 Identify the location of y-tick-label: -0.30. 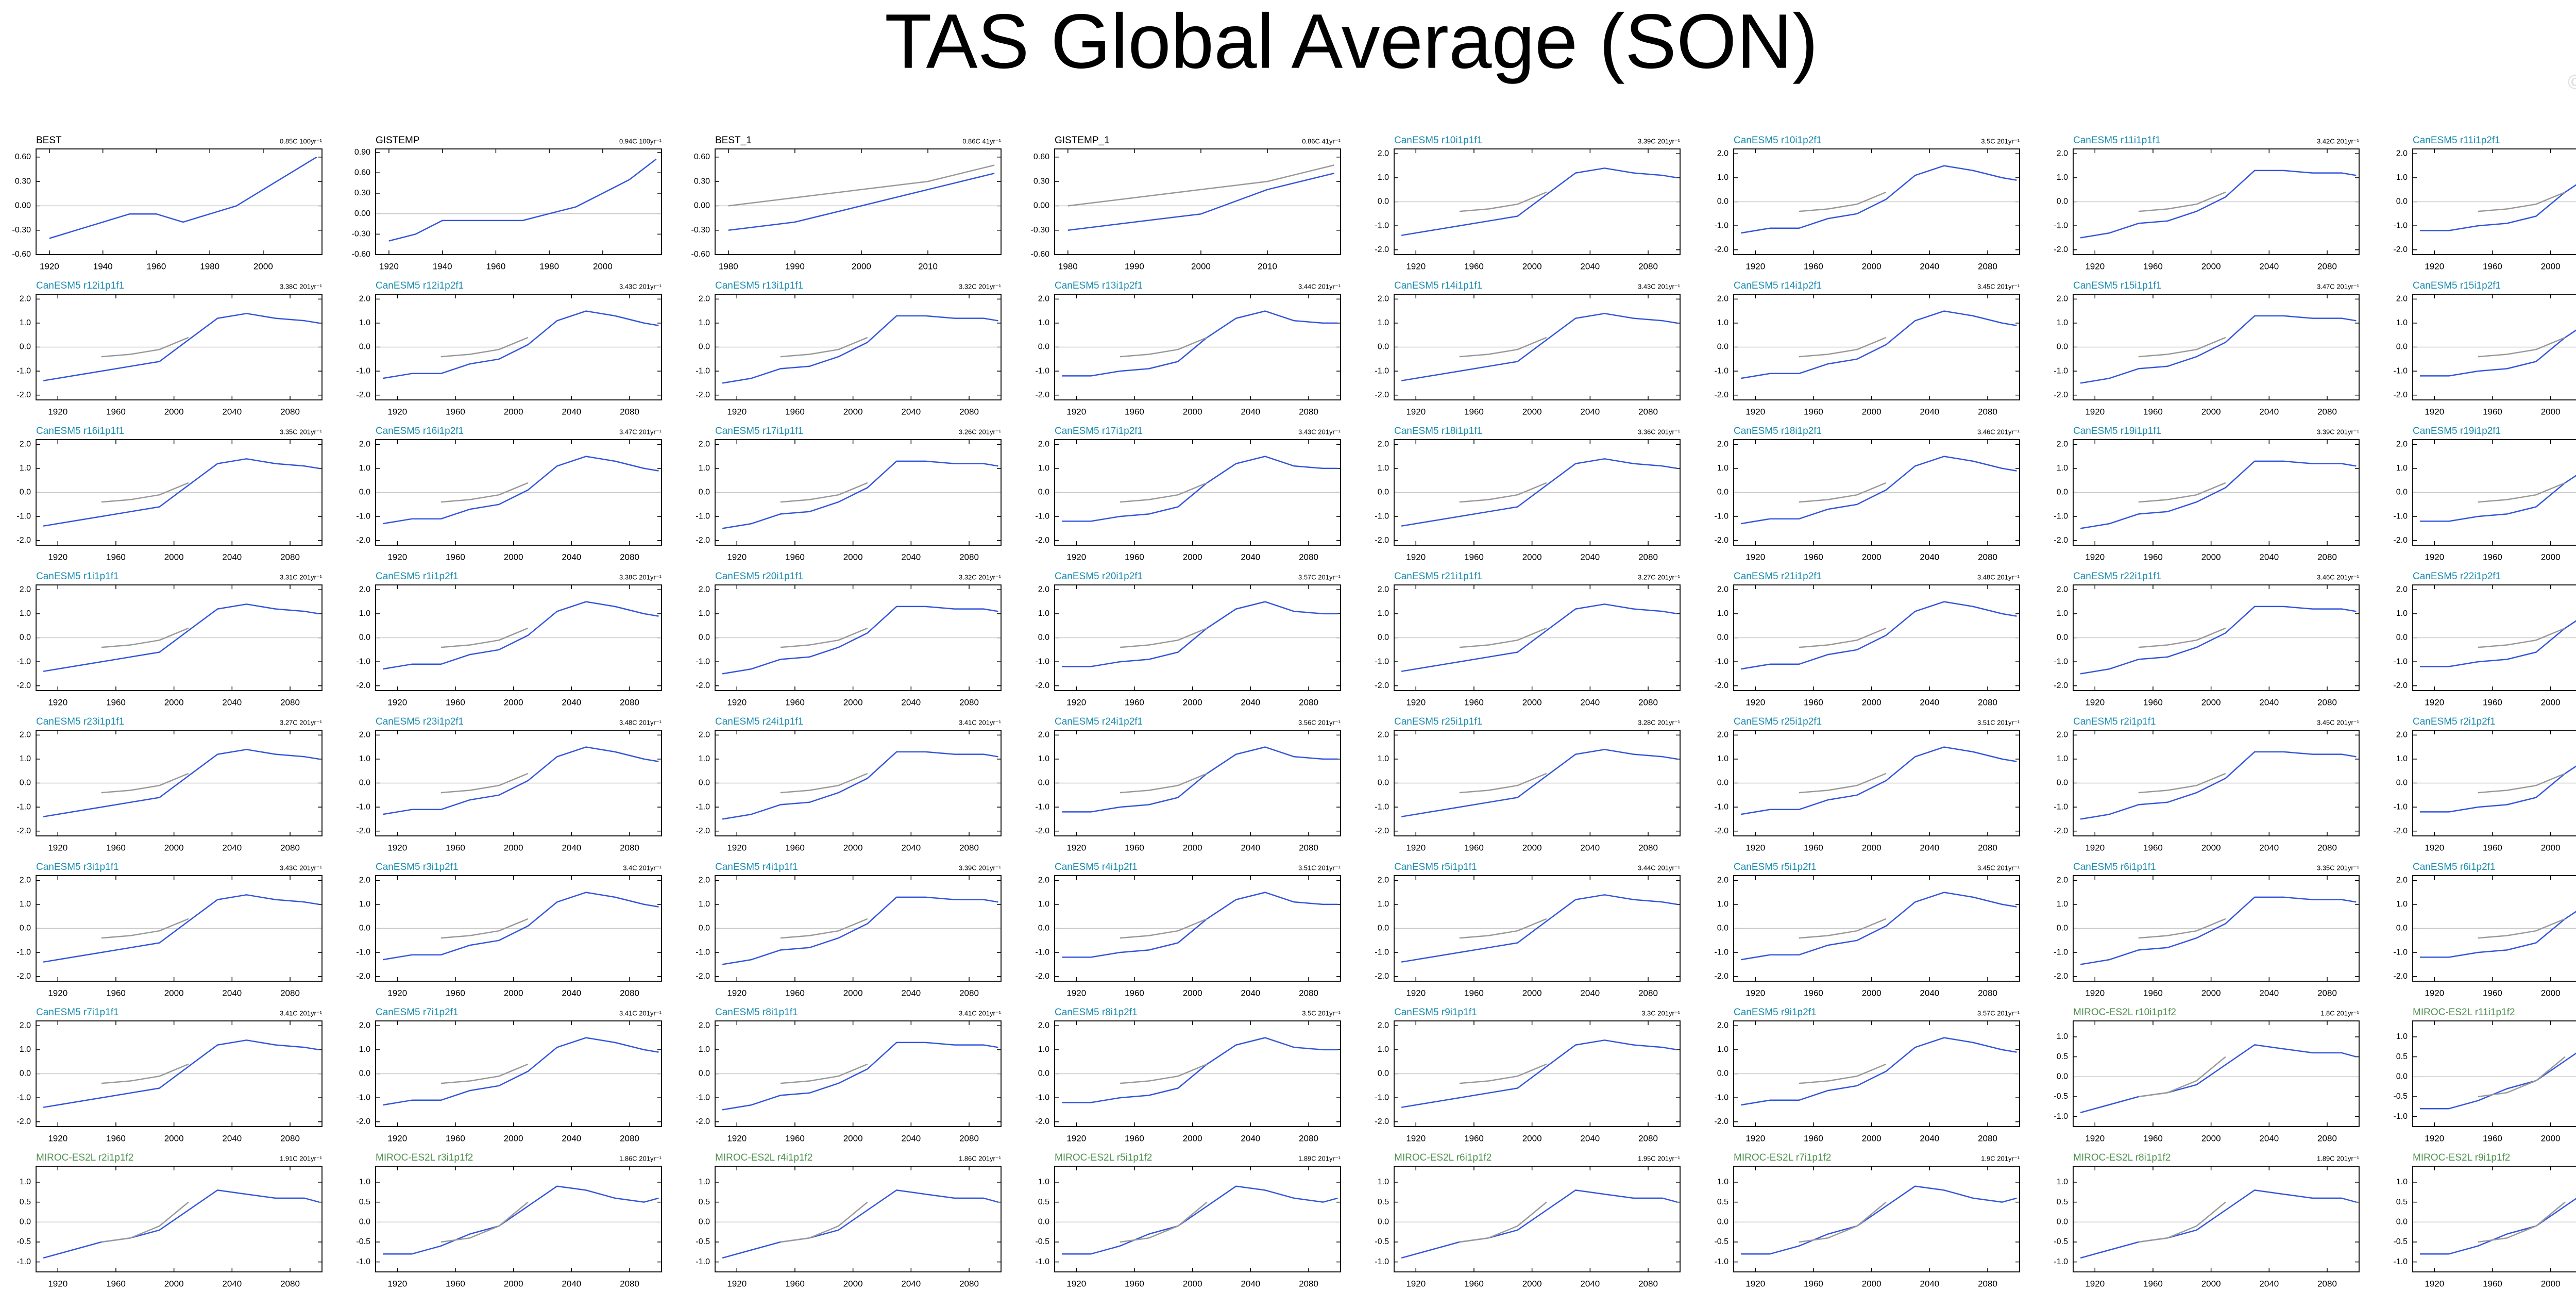
(700, 230).